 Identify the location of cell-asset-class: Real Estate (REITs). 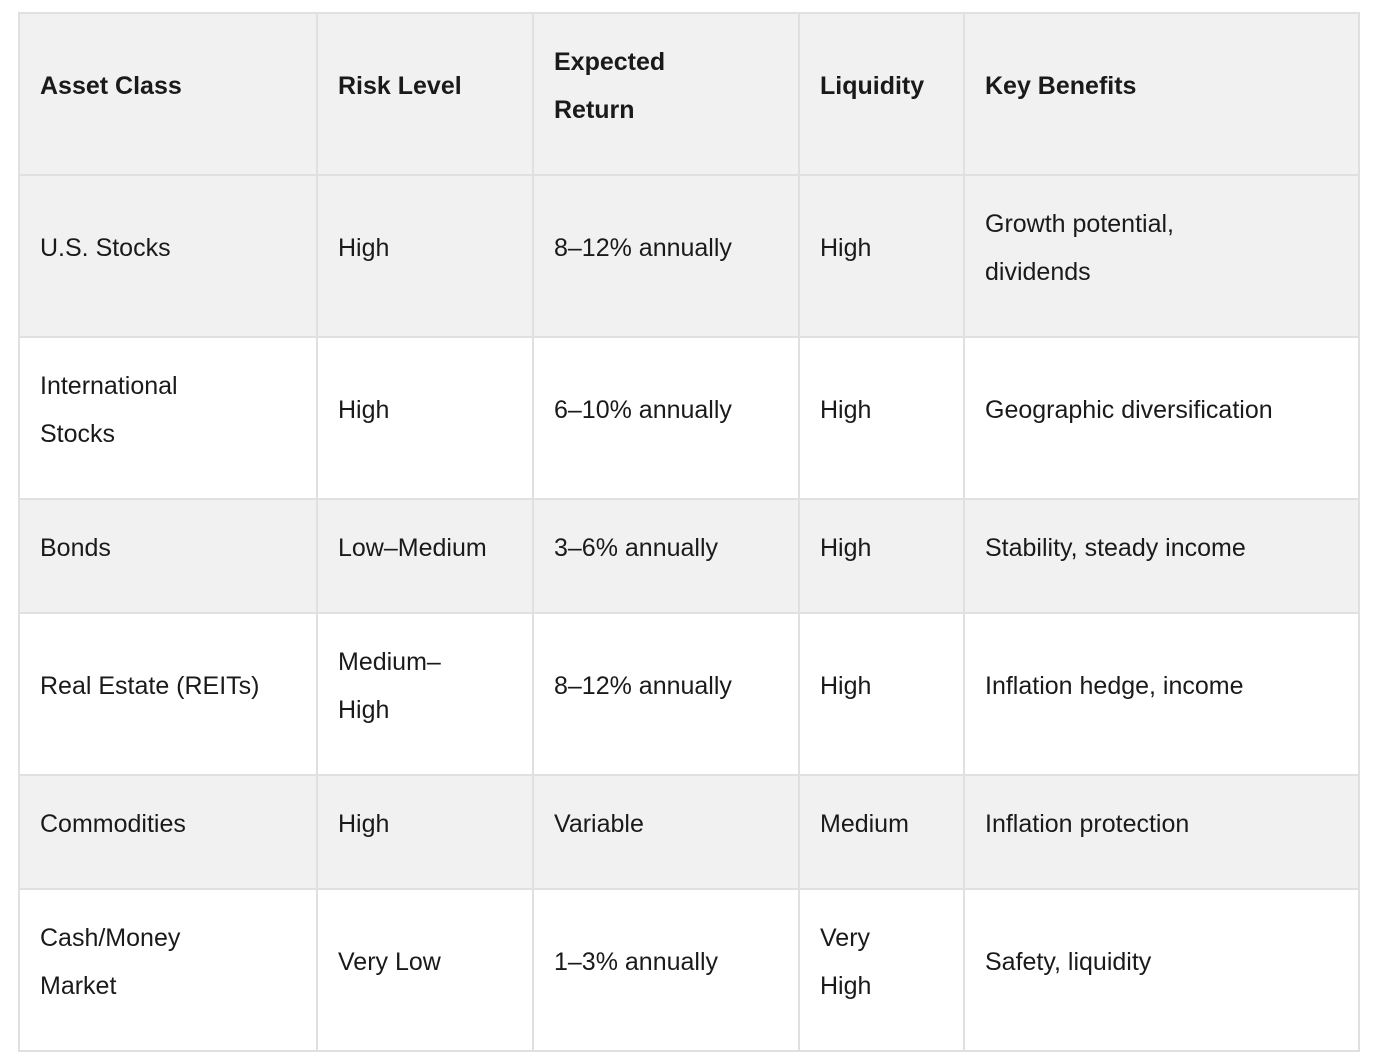
(168, 694).